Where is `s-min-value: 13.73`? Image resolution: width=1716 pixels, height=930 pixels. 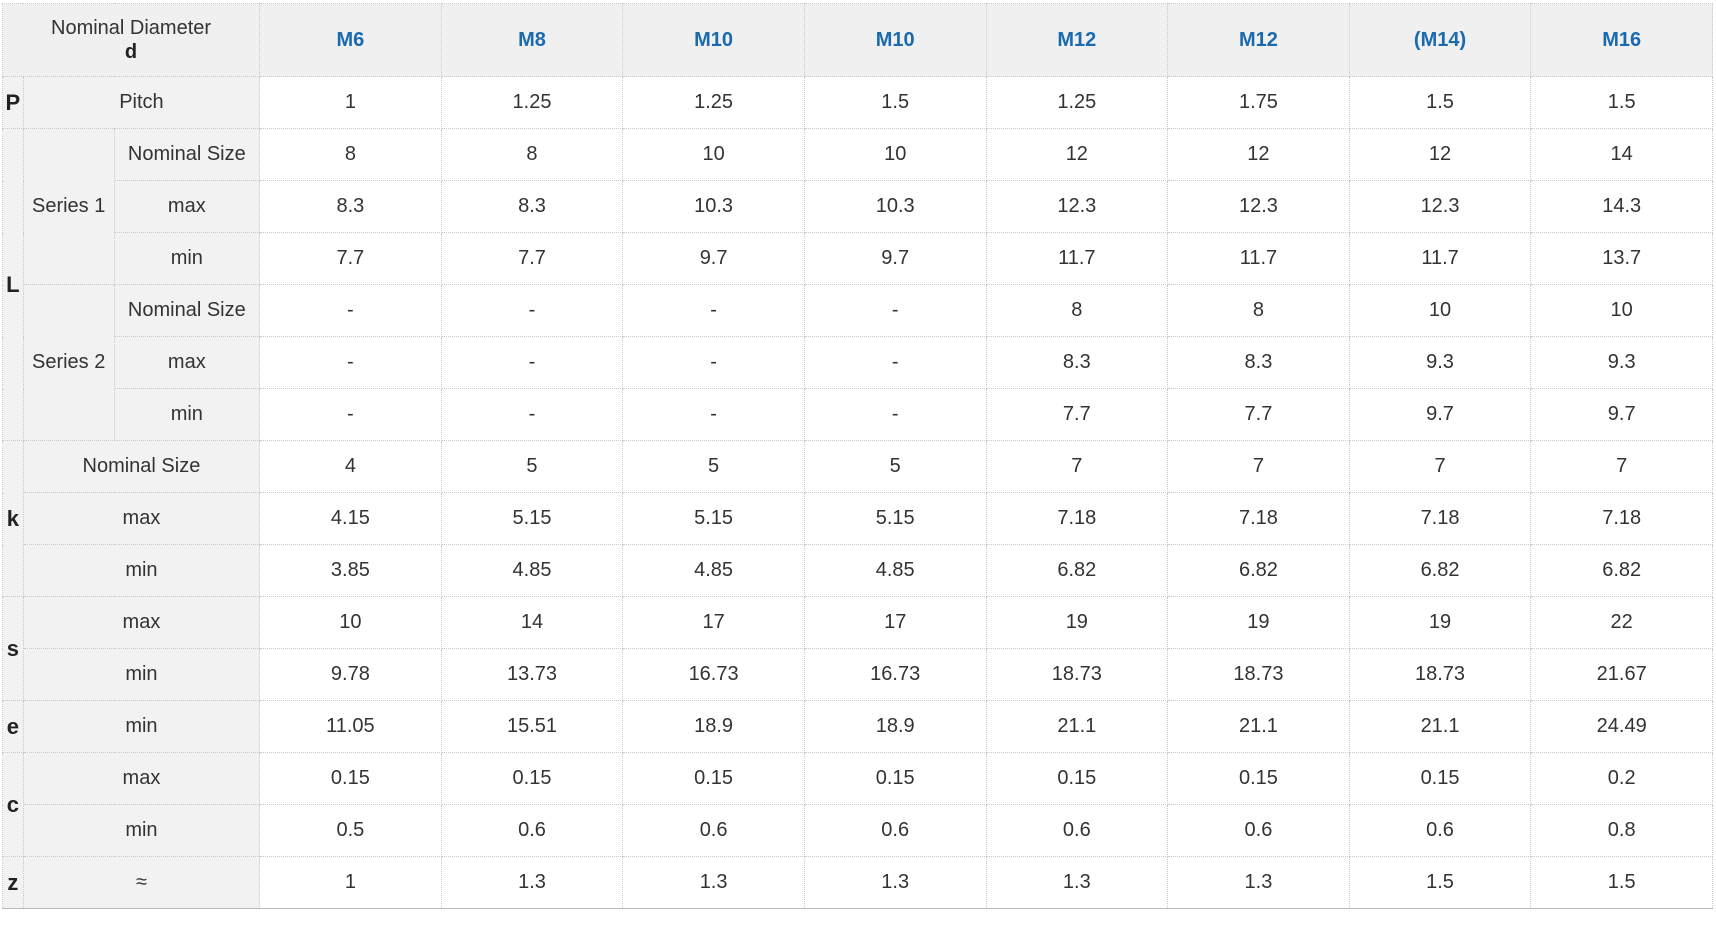
s-min-value: 13.73 is located at coordinates (532, 674).